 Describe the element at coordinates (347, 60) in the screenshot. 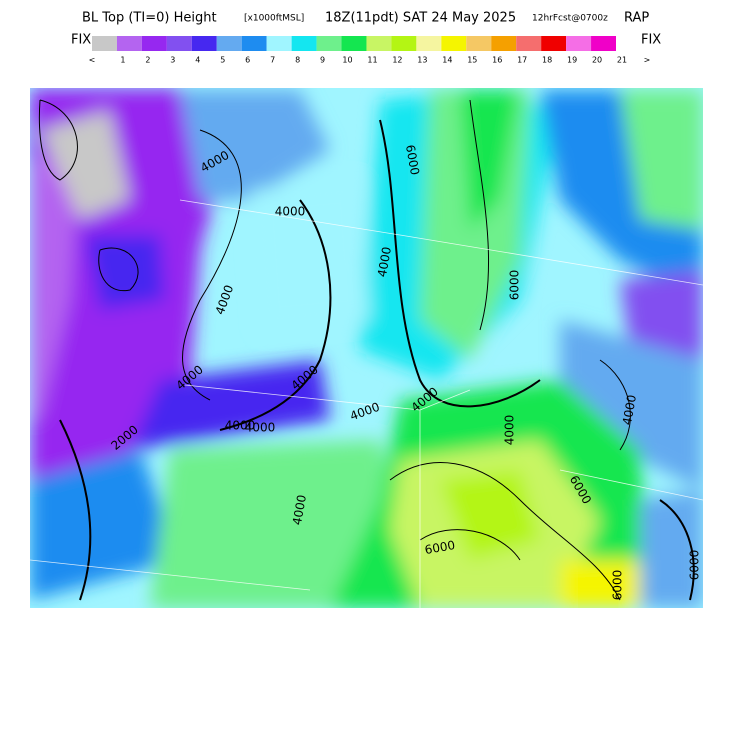

I see `colorbar-label: 10` at that location.